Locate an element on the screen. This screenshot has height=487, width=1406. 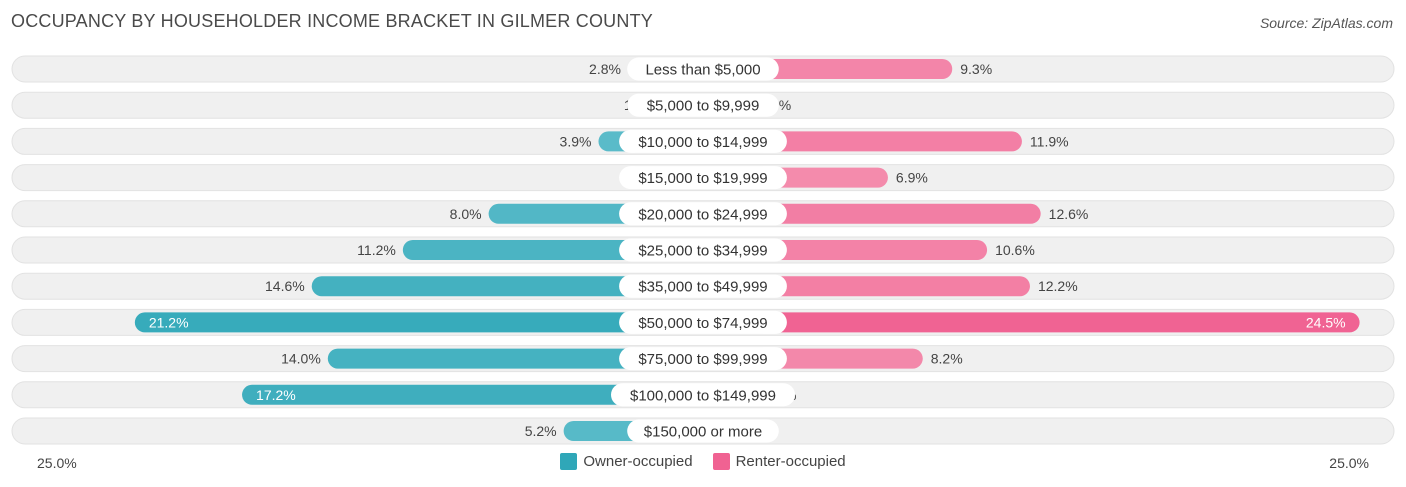
legend-swatch-renter is located at coordinates (721, 461).